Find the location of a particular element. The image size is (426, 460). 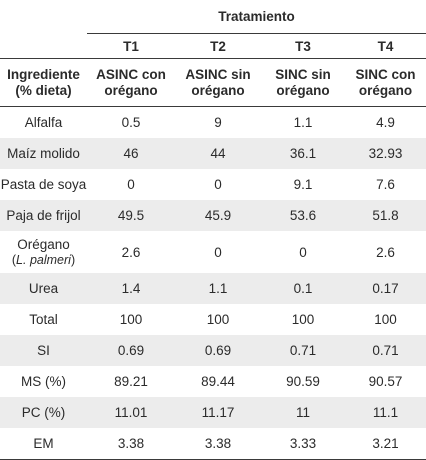

table-row: SI 0.69 0.69 0.71 0.71 is located at coordinates (213, 350).